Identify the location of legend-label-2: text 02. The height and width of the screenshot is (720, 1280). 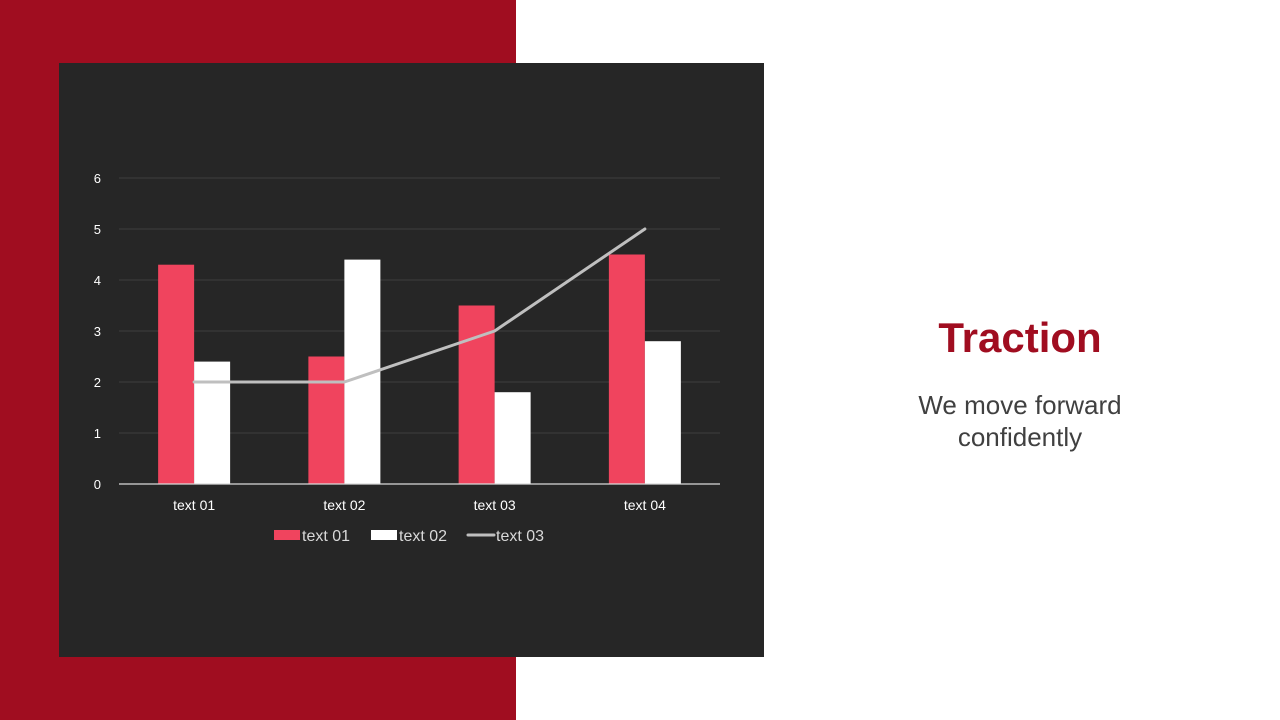
(423, 536).